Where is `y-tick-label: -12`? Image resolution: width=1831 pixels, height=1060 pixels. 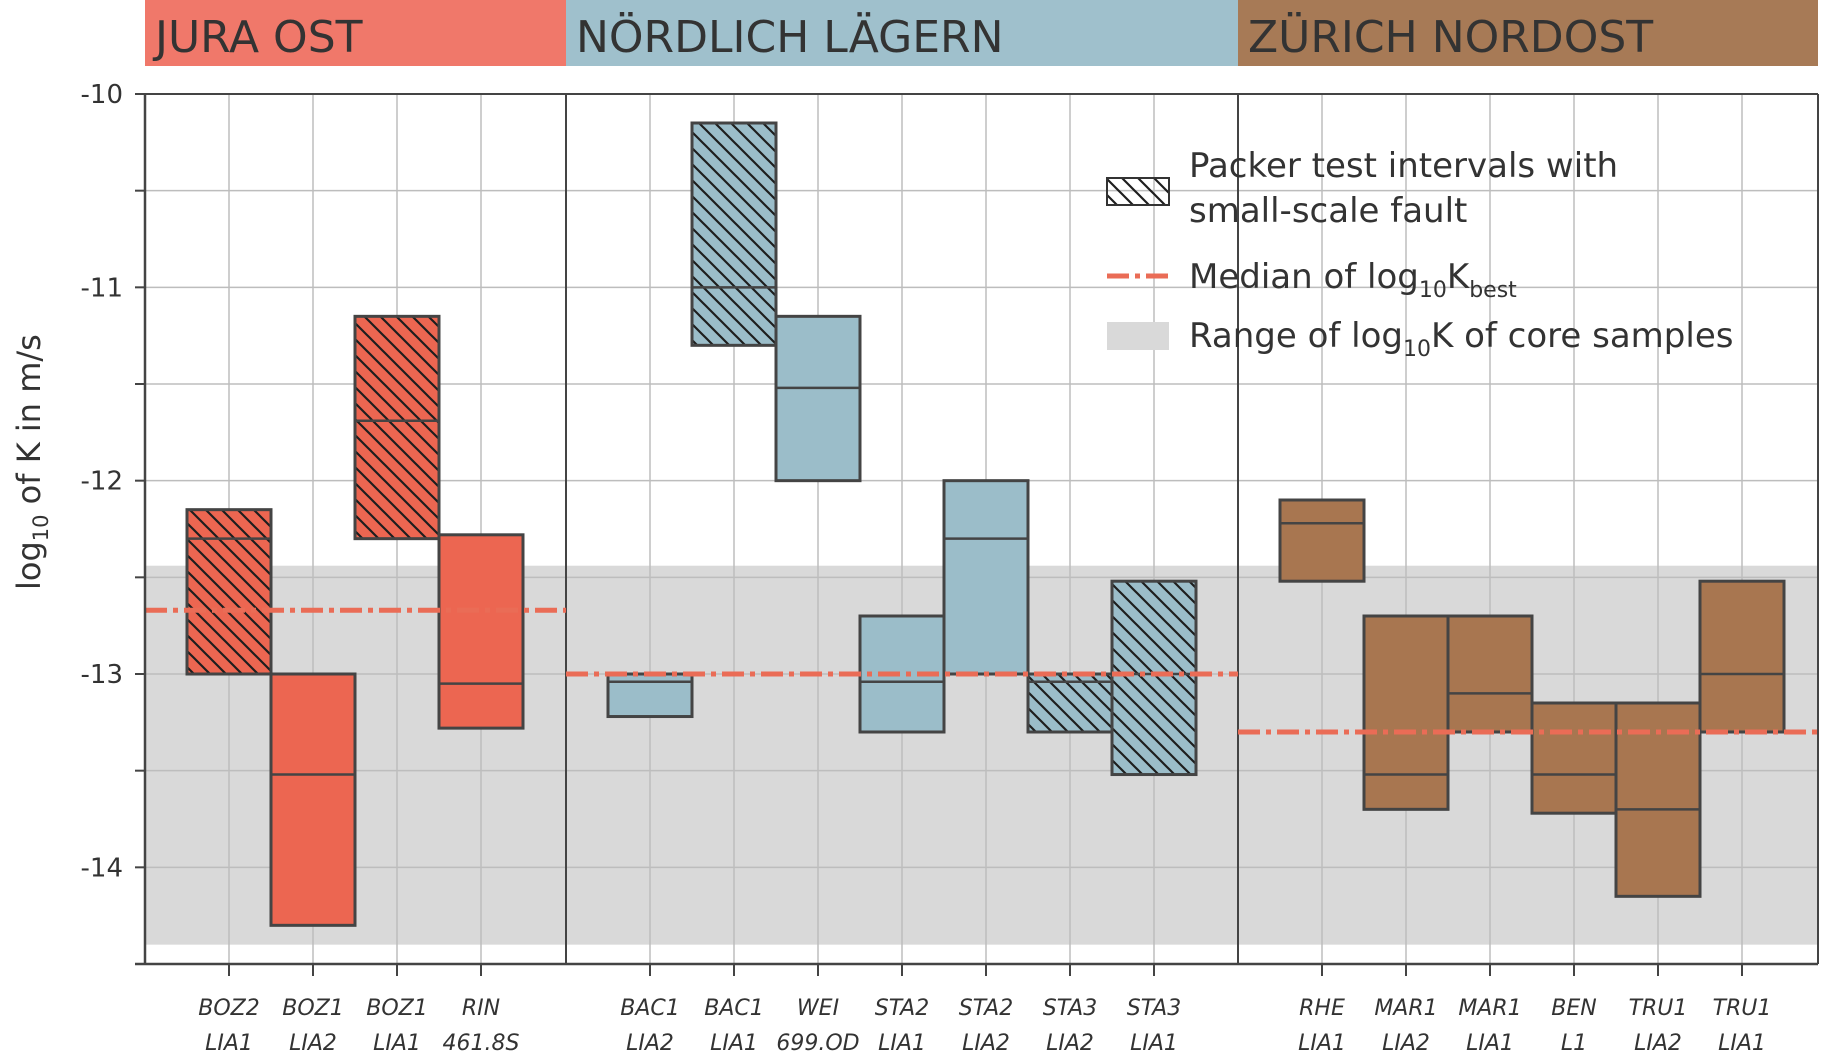 y-tick-label: -12 is located at coordinates (102, 482).